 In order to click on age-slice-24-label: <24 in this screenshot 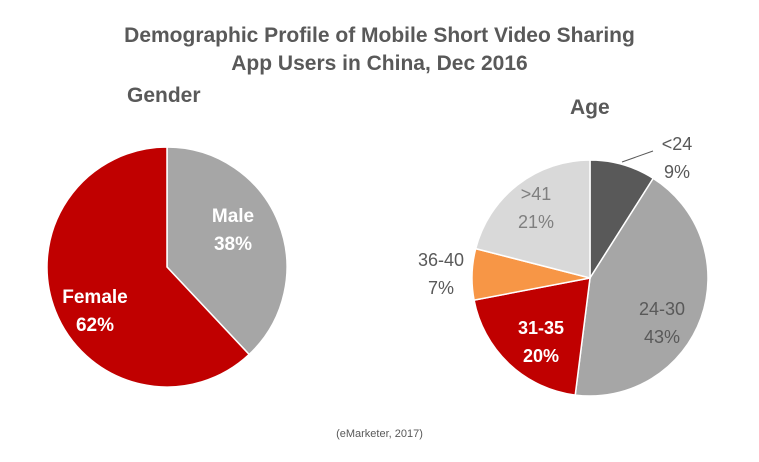, I will do `click(677, 144)`.